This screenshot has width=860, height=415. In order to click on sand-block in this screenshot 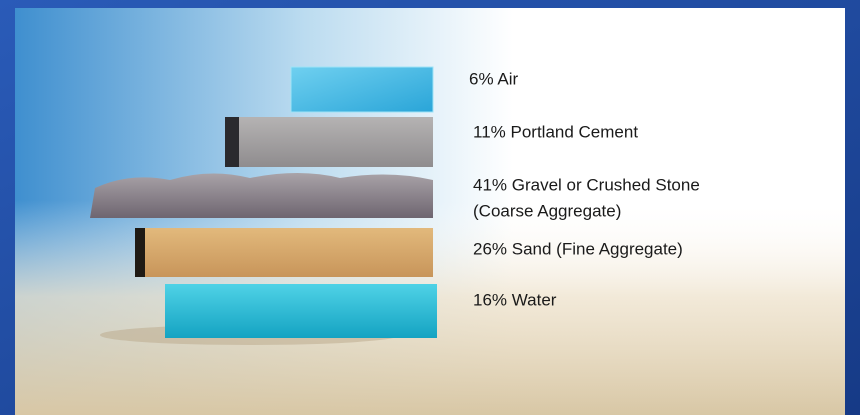, I will do `click(284, 252)`.